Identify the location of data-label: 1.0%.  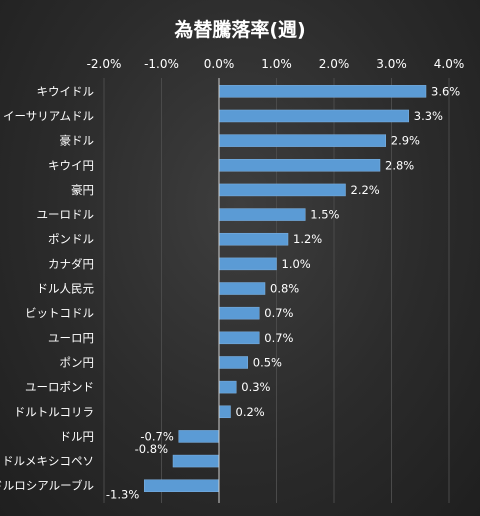
(296, 264).